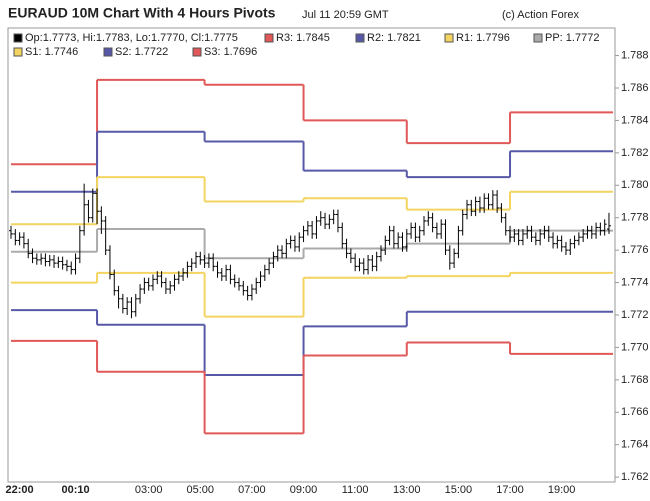 The width and height of the screenshot is (650, 501). What do you see at coordinates (635, 218) in the screenshot?
I see `y-tick-label: 1.778` at bounding box center [635, 218].